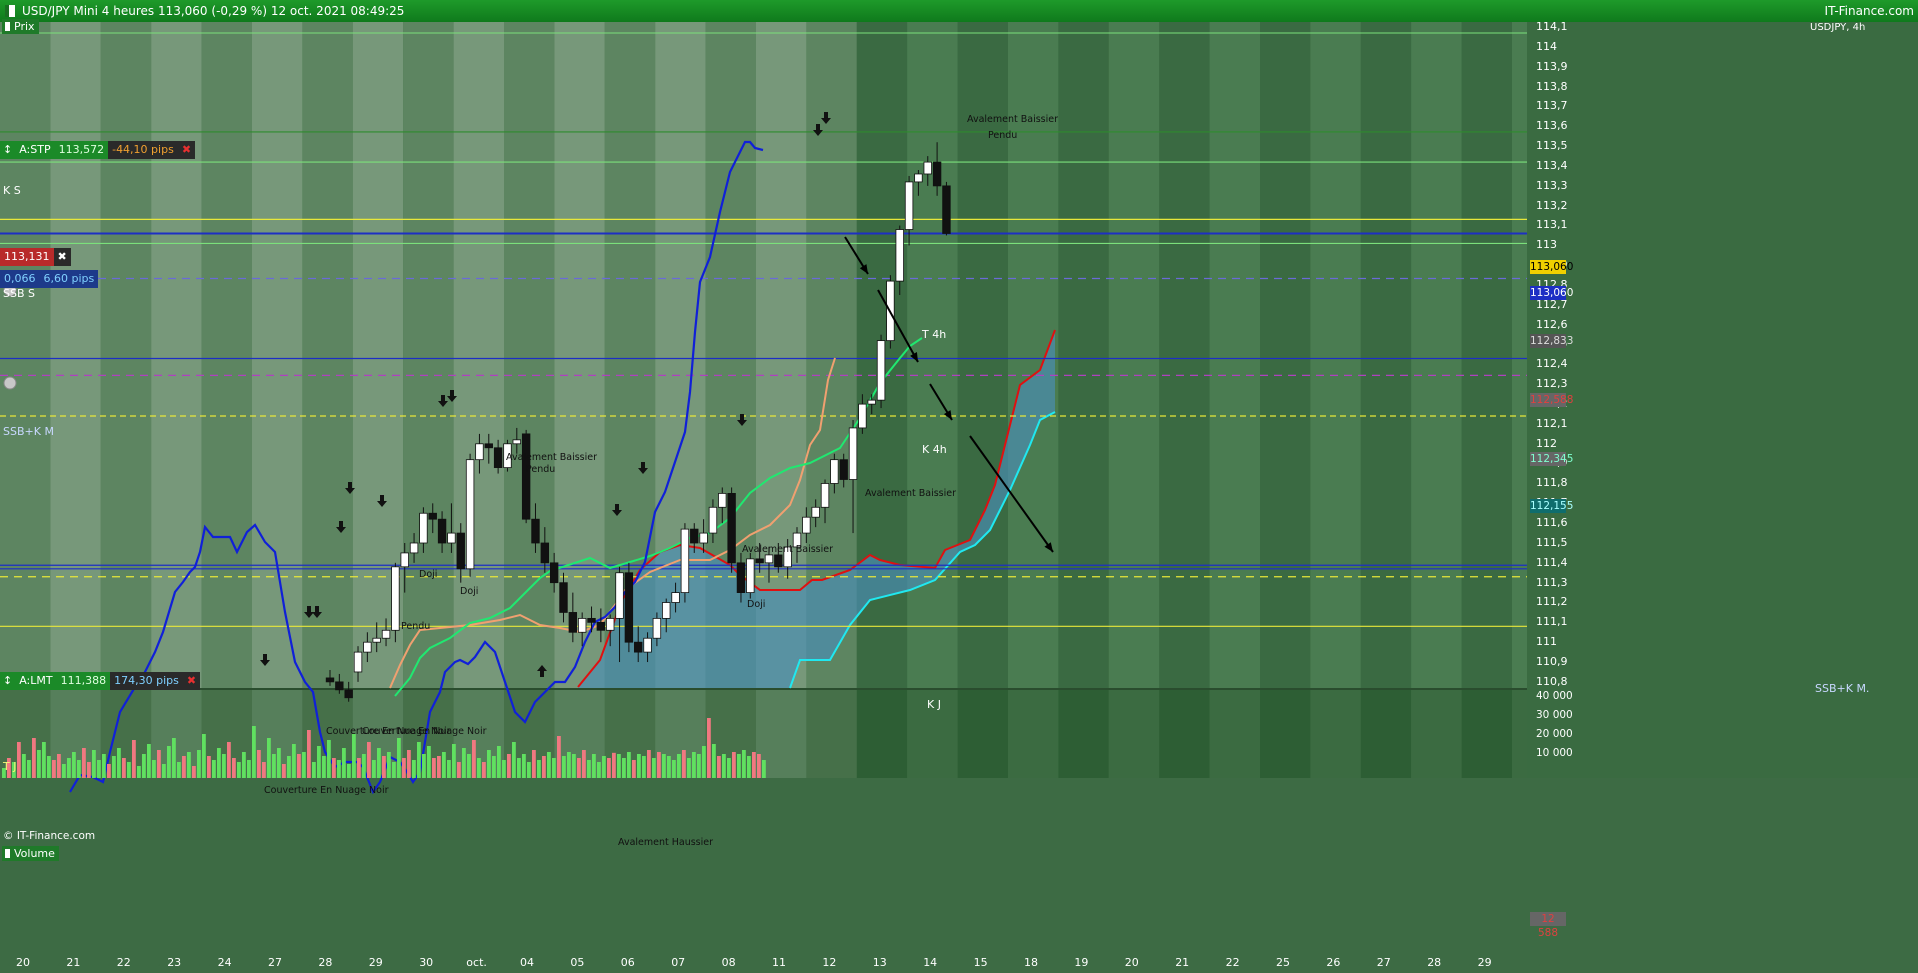 The image size is (1918, 973). I want to click on price-tick: 112,7, so click(1552, 304).